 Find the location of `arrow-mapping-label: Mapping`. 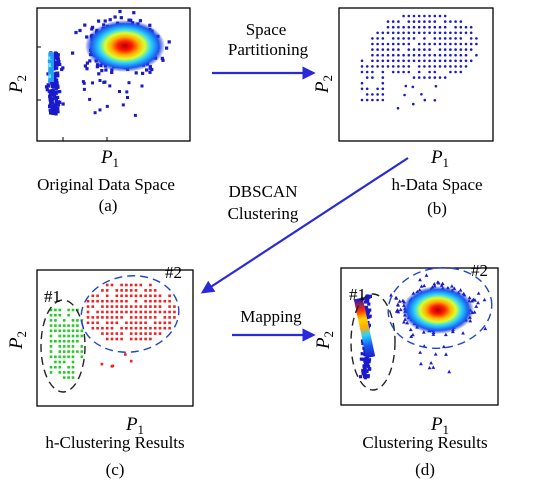

arrow-mapping-label: Mapping is located at coordinates (271, 316).